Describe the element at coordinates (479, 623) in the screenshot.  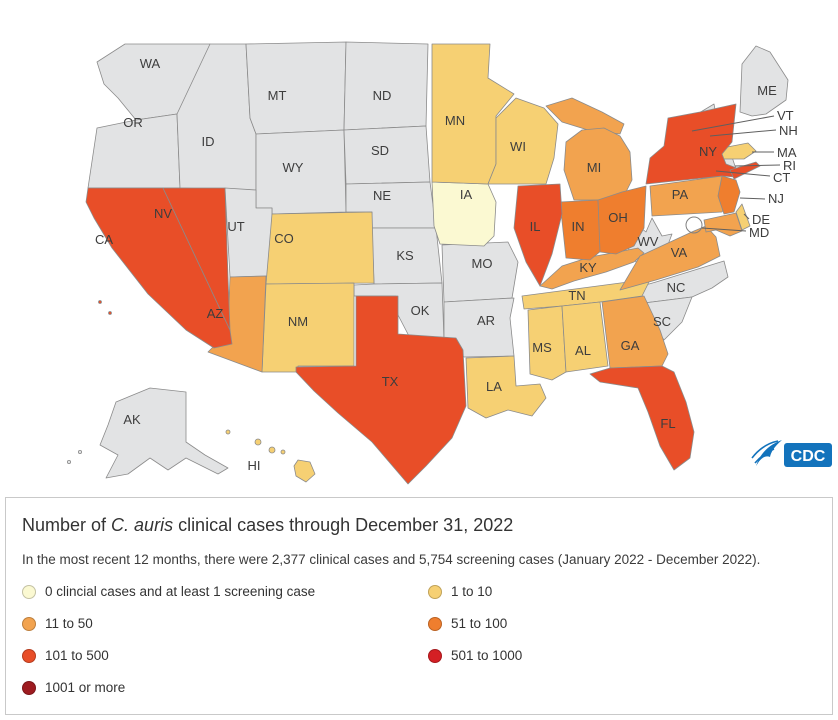
I see `legend-label: 51 to 100` at that location.